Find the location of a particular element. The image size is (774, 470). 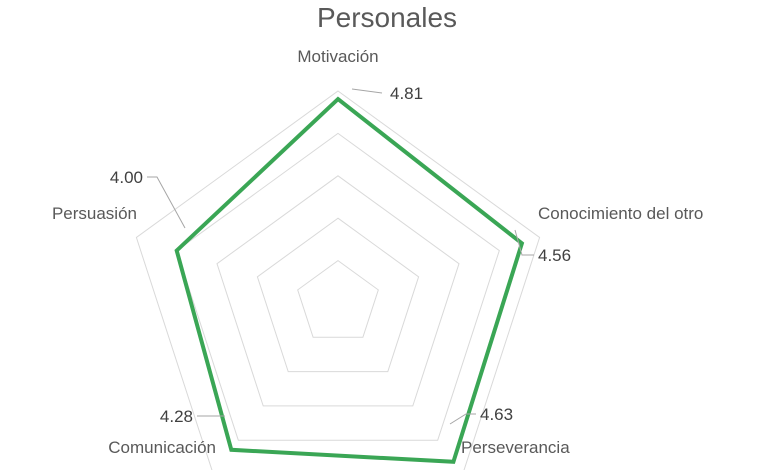

data-label-3: 4.28 is located at coordinates (176, 416).